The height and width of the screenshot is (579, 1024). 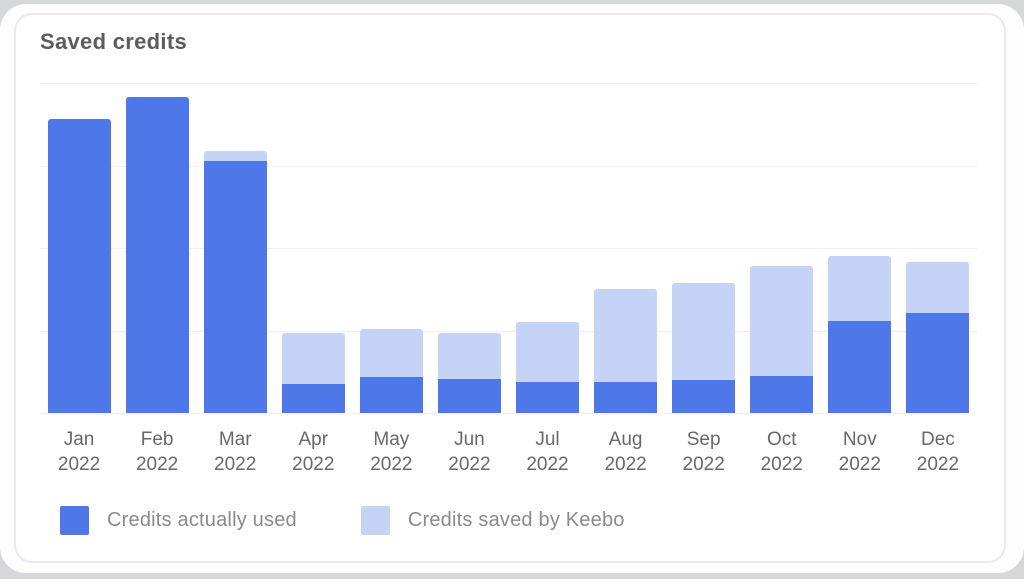 What do you see at coordinates (375, 520) in the screenshot?
I see `legend-swatch-credits-saved` at bounding box center [375, 520].